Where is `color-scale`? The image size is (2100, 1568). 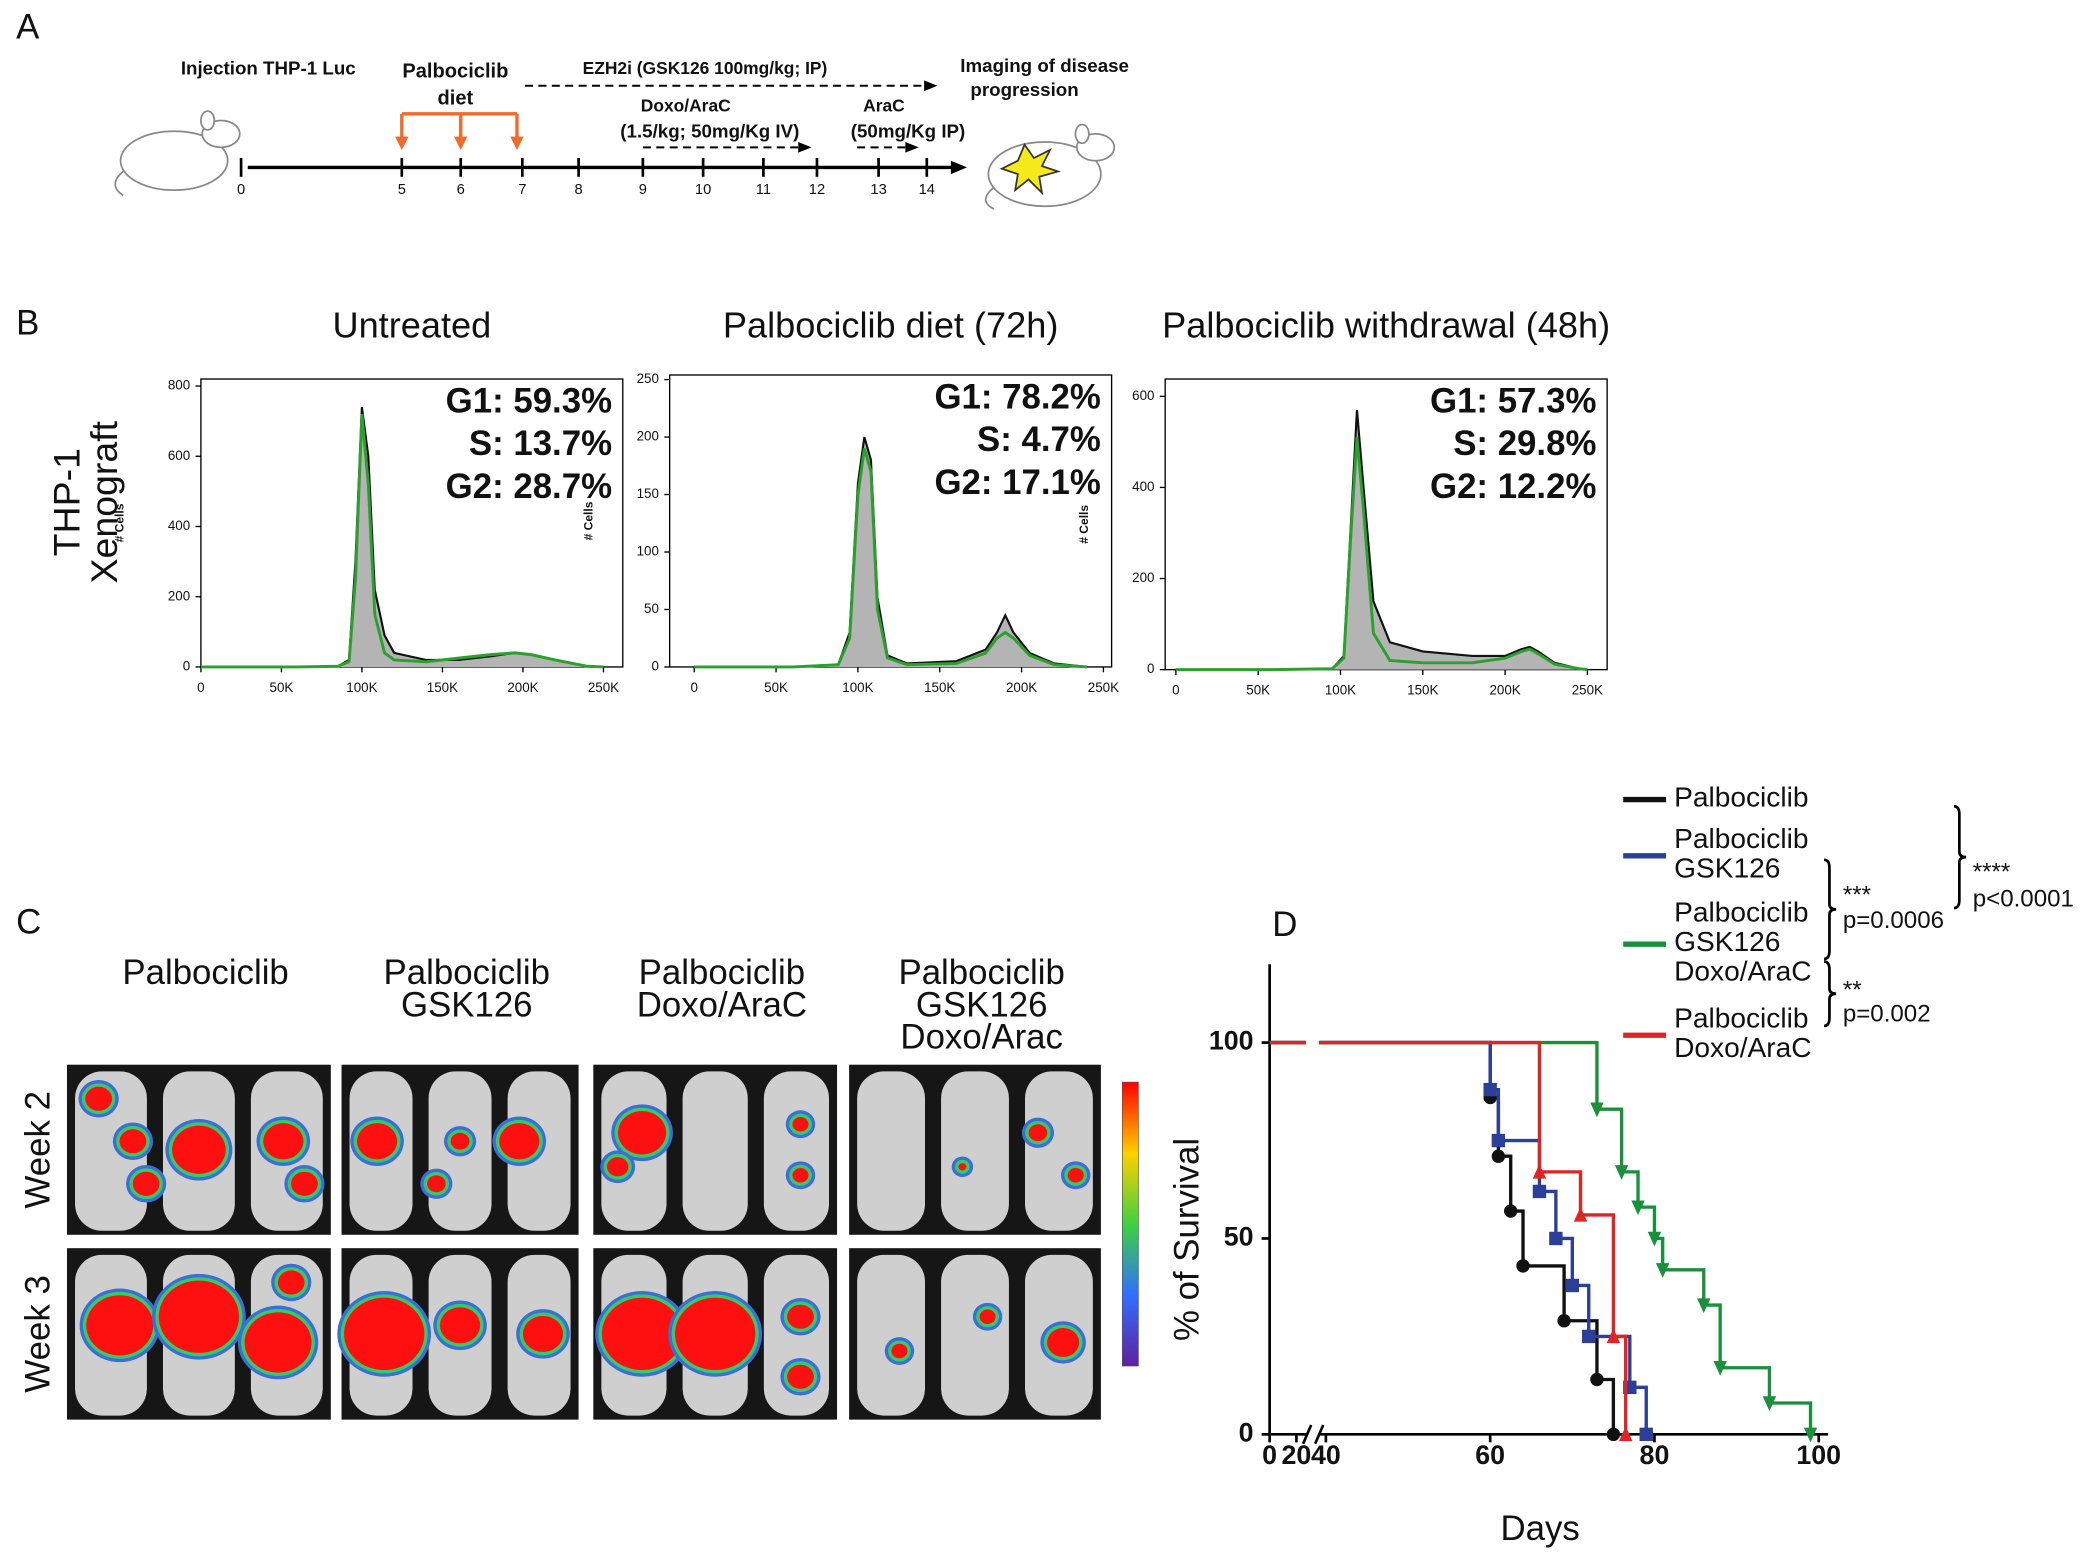 color-scale is located at coordinates (1130, 1224).